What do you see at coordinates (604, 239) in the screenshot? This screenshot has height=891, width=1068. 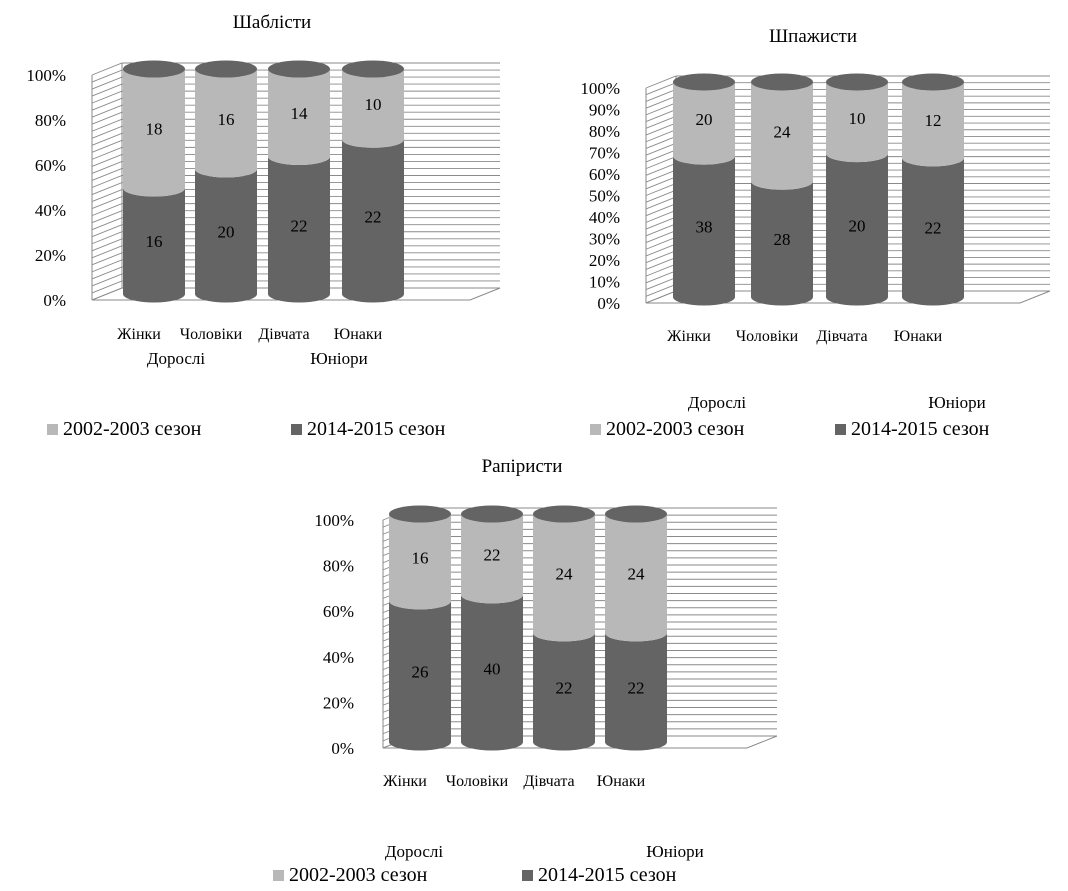 I see `y-tick-label: 30%` at bounding box center [604, 239].